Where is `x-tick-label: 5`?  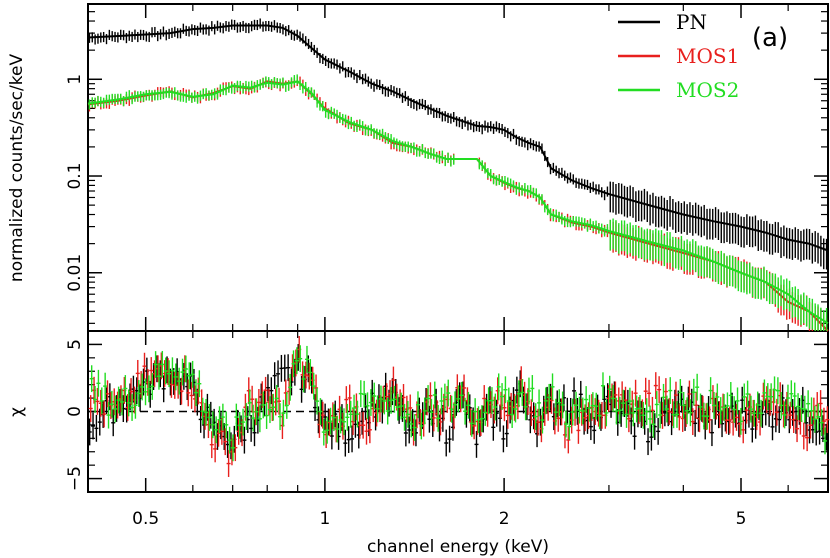
x-tick-label: 5 is located at coordinates (741, 519).